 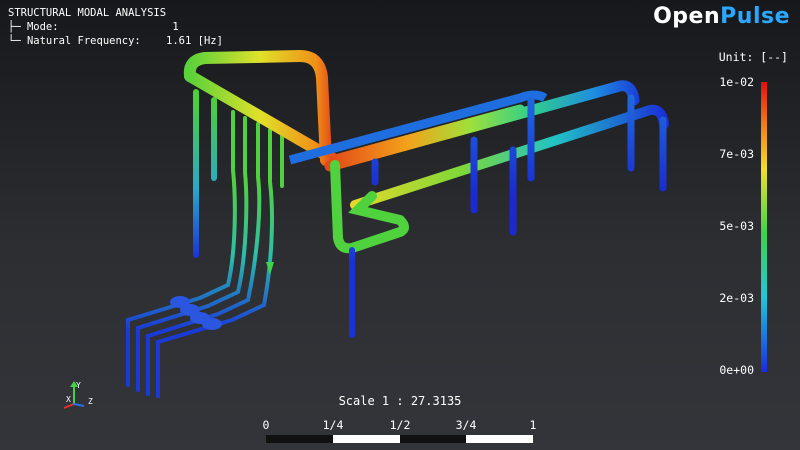 What do you see at coordinates (687, 16) in the screenshot?
I see `logo-text-open: Open` at bounding box center [687, 16].